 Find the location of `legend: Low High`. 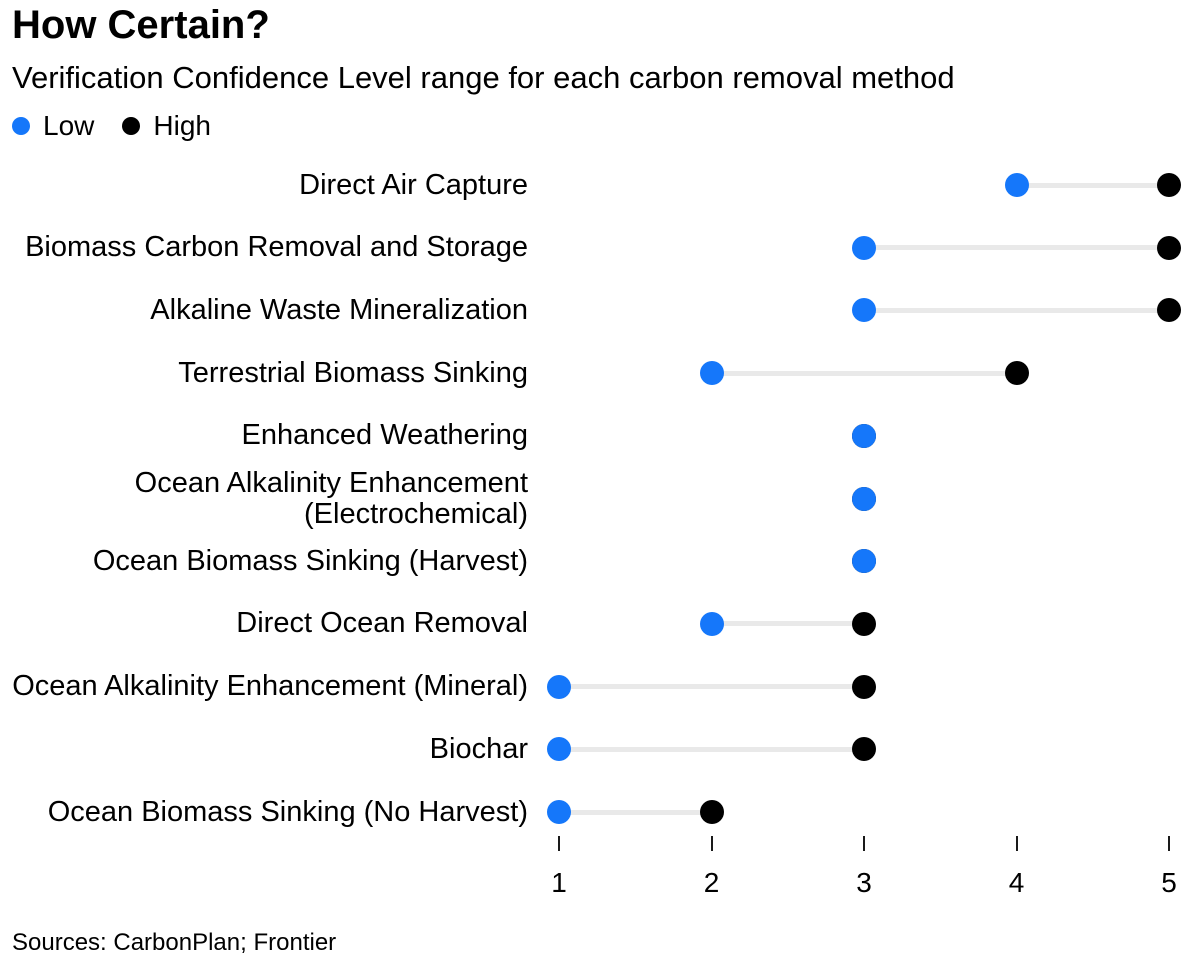

legend: Low High is located at coordinates (111, 126).